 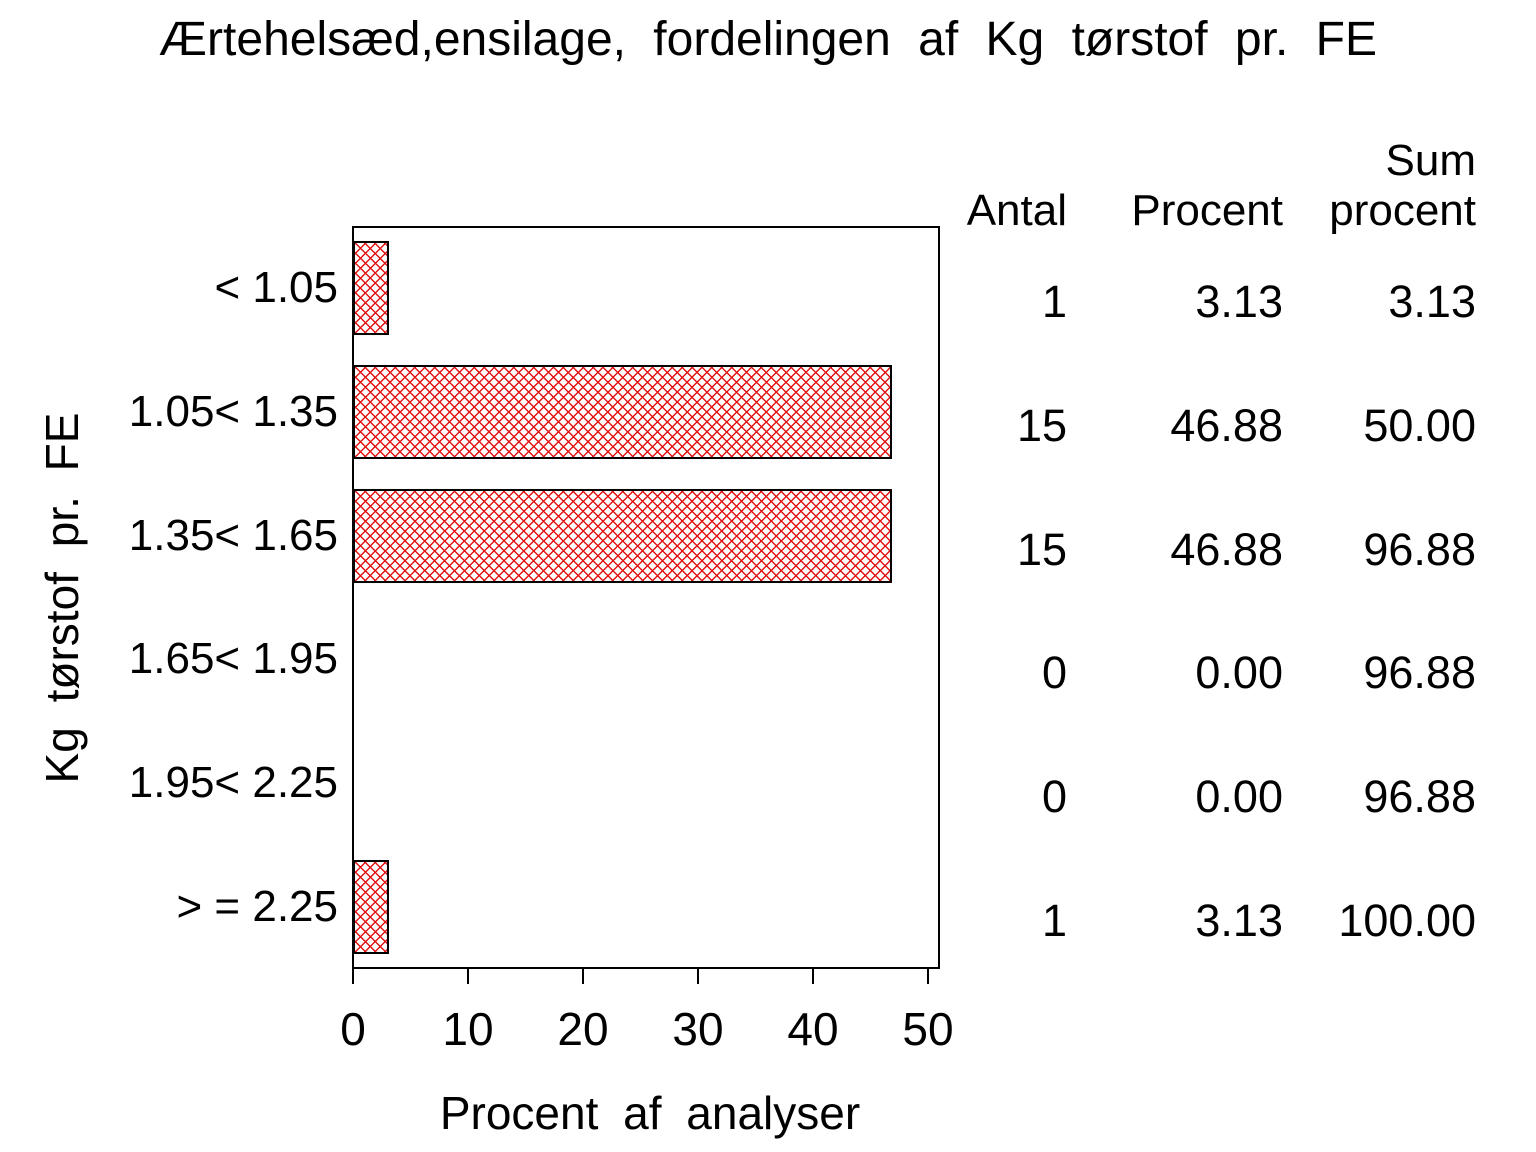 I want to click on table-header-sum-procent: Sum procent, so click(x=738, y=186).